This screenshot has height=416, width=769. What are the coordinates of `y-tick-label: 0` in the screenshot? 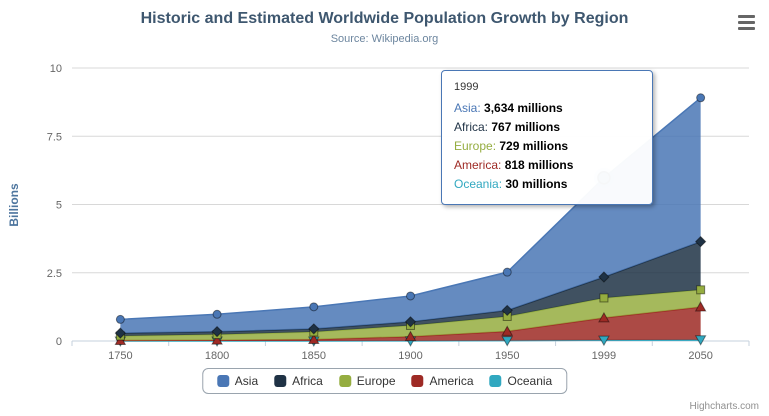 It's located at (59, 342).